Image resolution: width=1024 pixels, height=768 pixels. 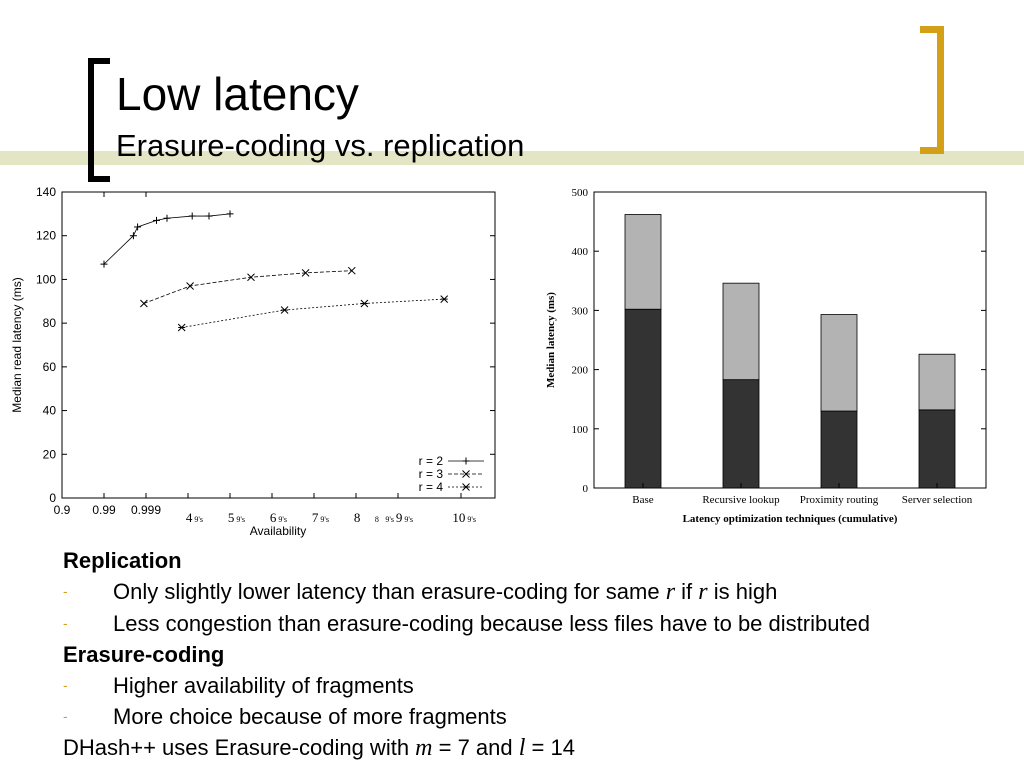 I want to click on x-tick-label: 9, so click(x=399, y=517).